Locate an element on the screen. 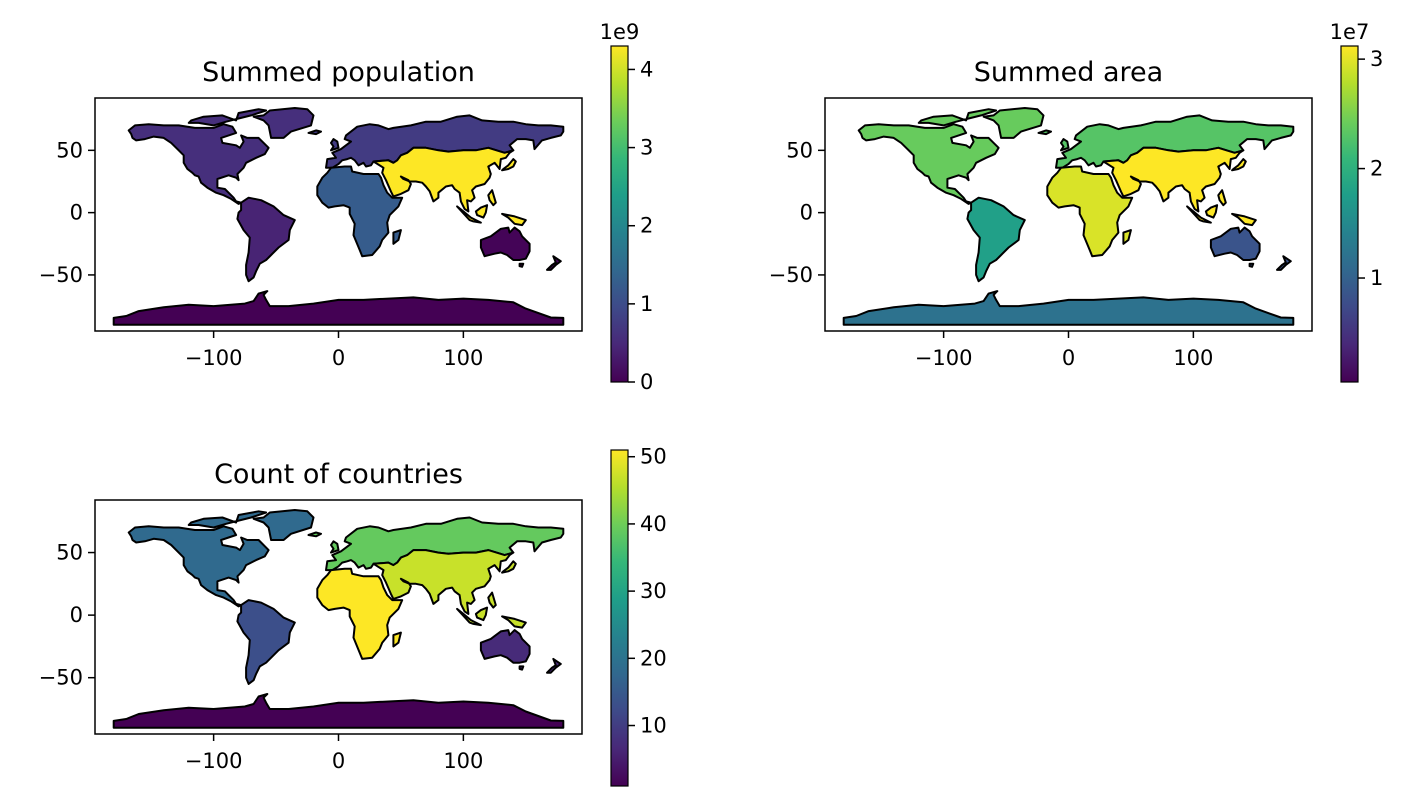  colorbar-tick-label: 20 is located at coordinates (653, 658).